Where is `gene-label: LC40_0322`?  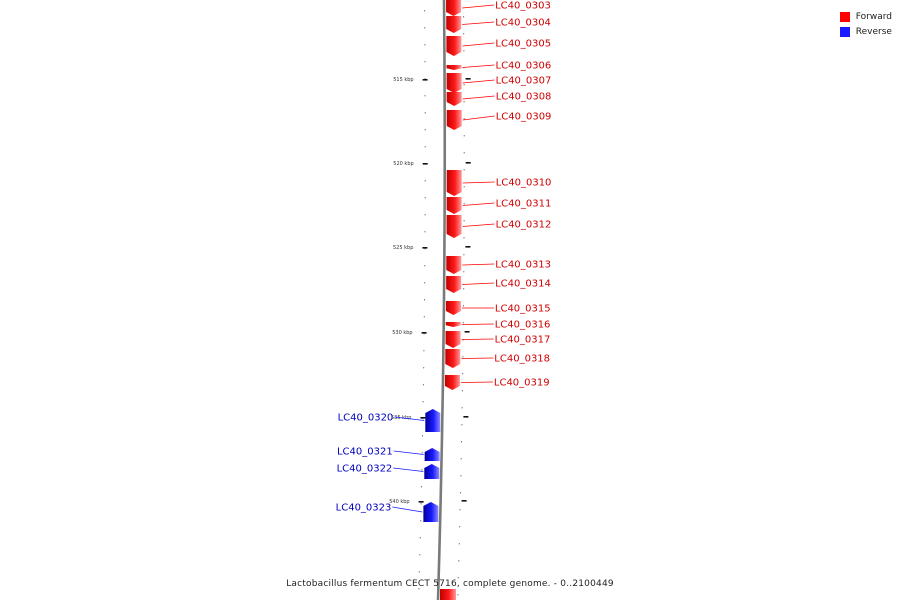 gene-label: LC40_0322 is located at coordinates (365, 469).